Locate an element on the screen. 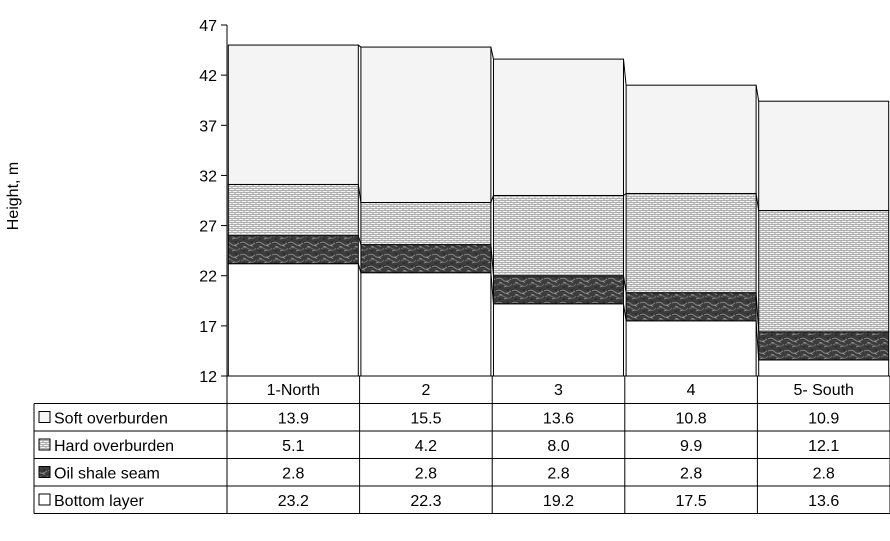 This screenshot has height=541, width=890. table-cell-value: 17.5 is located at coordinates (691, 501).